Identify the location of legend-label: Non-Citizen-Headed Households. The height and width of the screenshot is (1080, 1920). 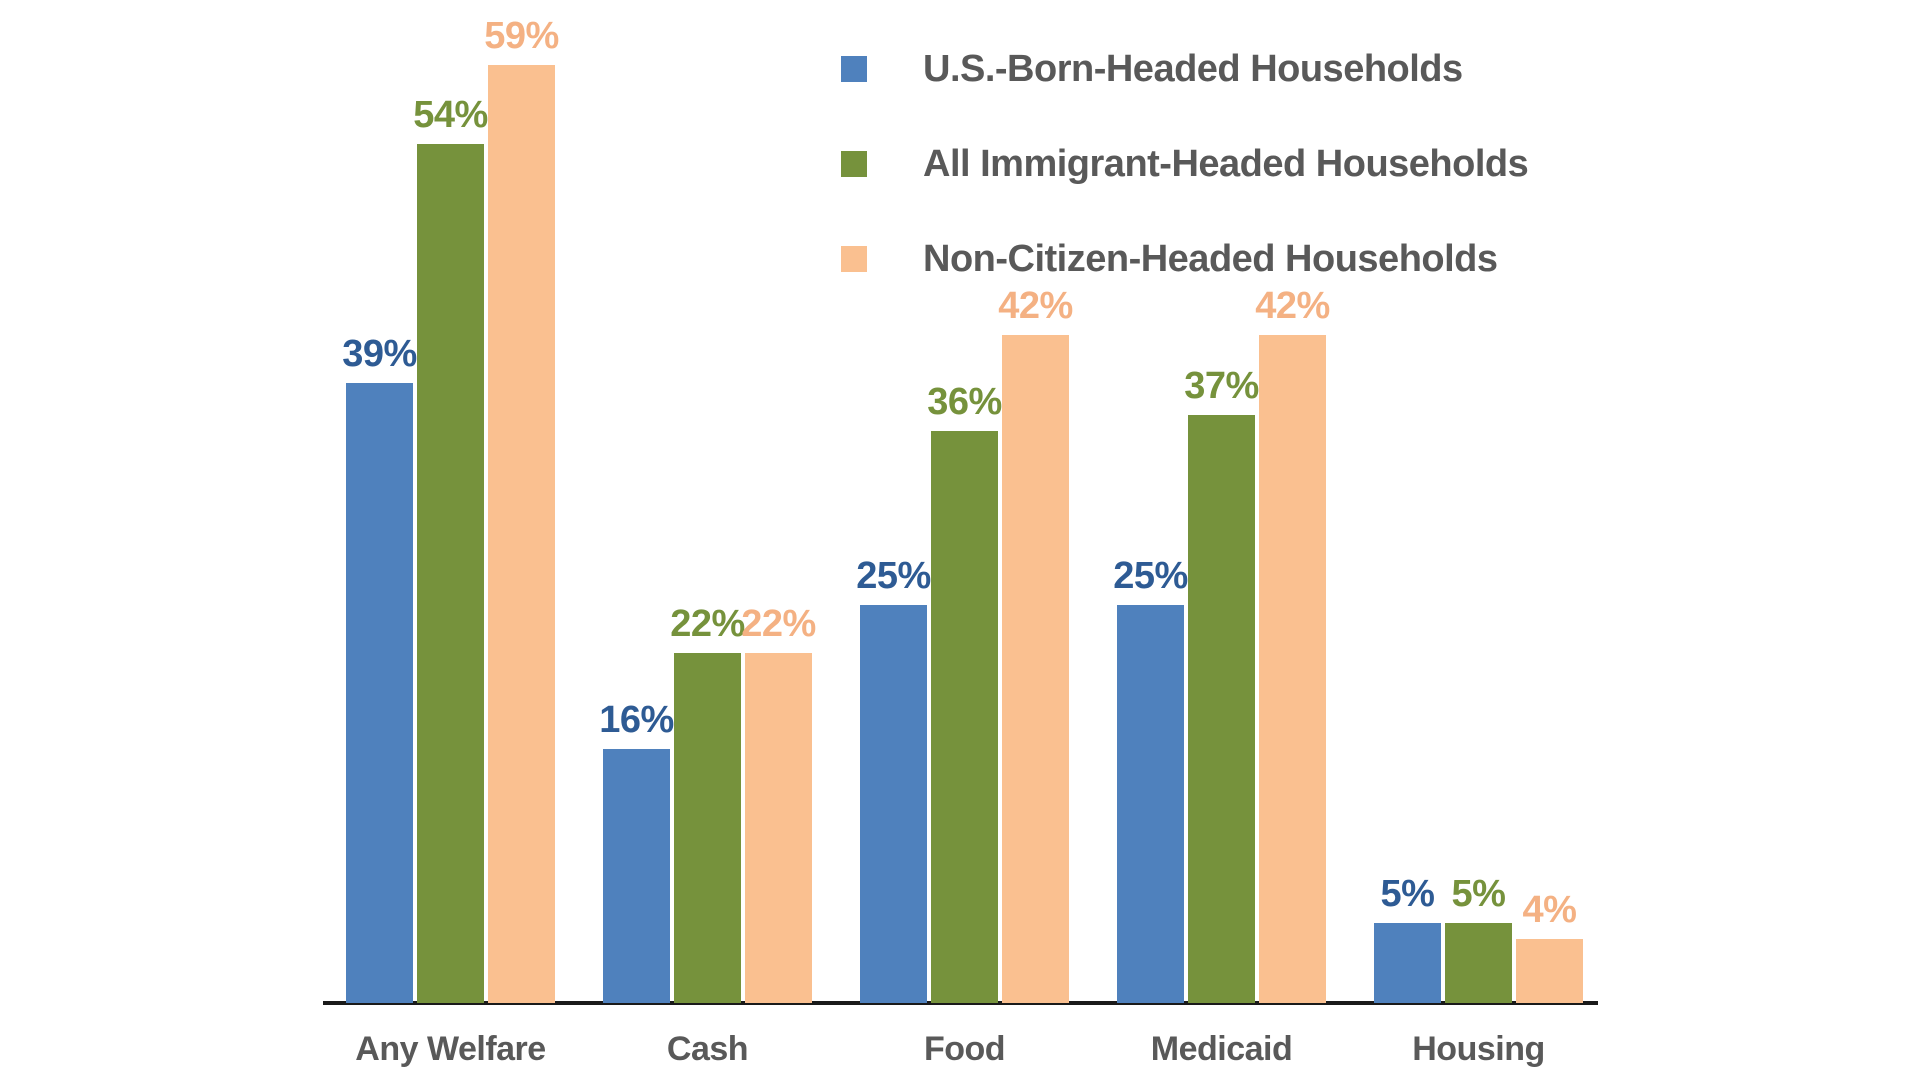
(1210, 259).